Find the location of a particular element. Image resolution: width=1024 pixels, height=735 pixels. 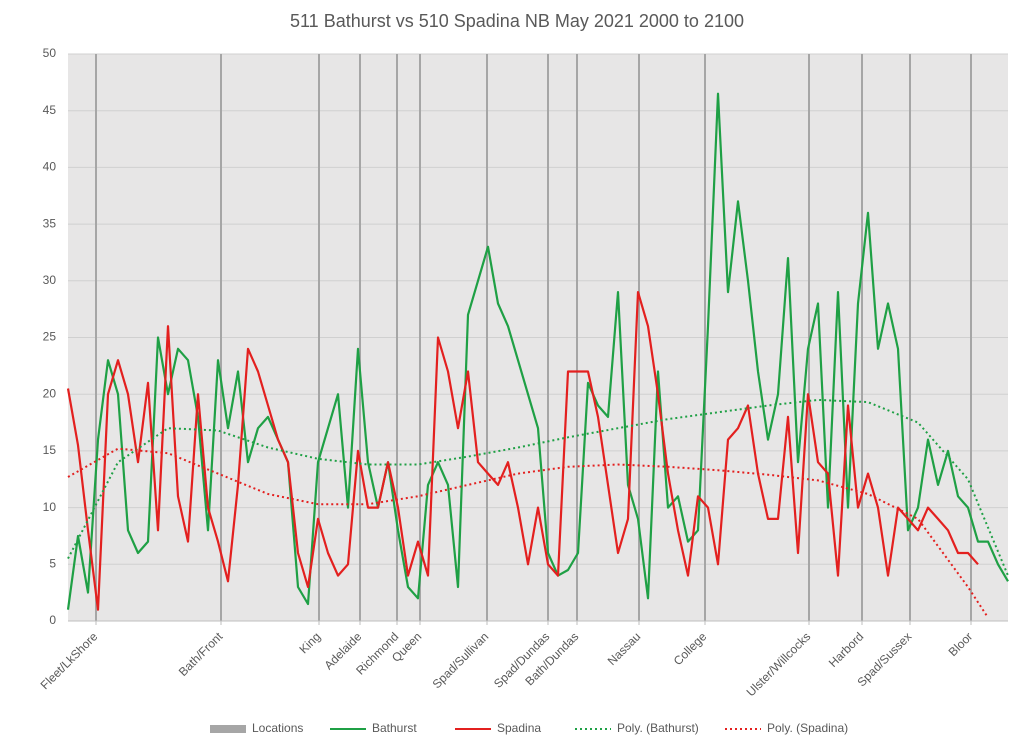

y-tick-label: 25 is located at coordinates (50, 337).